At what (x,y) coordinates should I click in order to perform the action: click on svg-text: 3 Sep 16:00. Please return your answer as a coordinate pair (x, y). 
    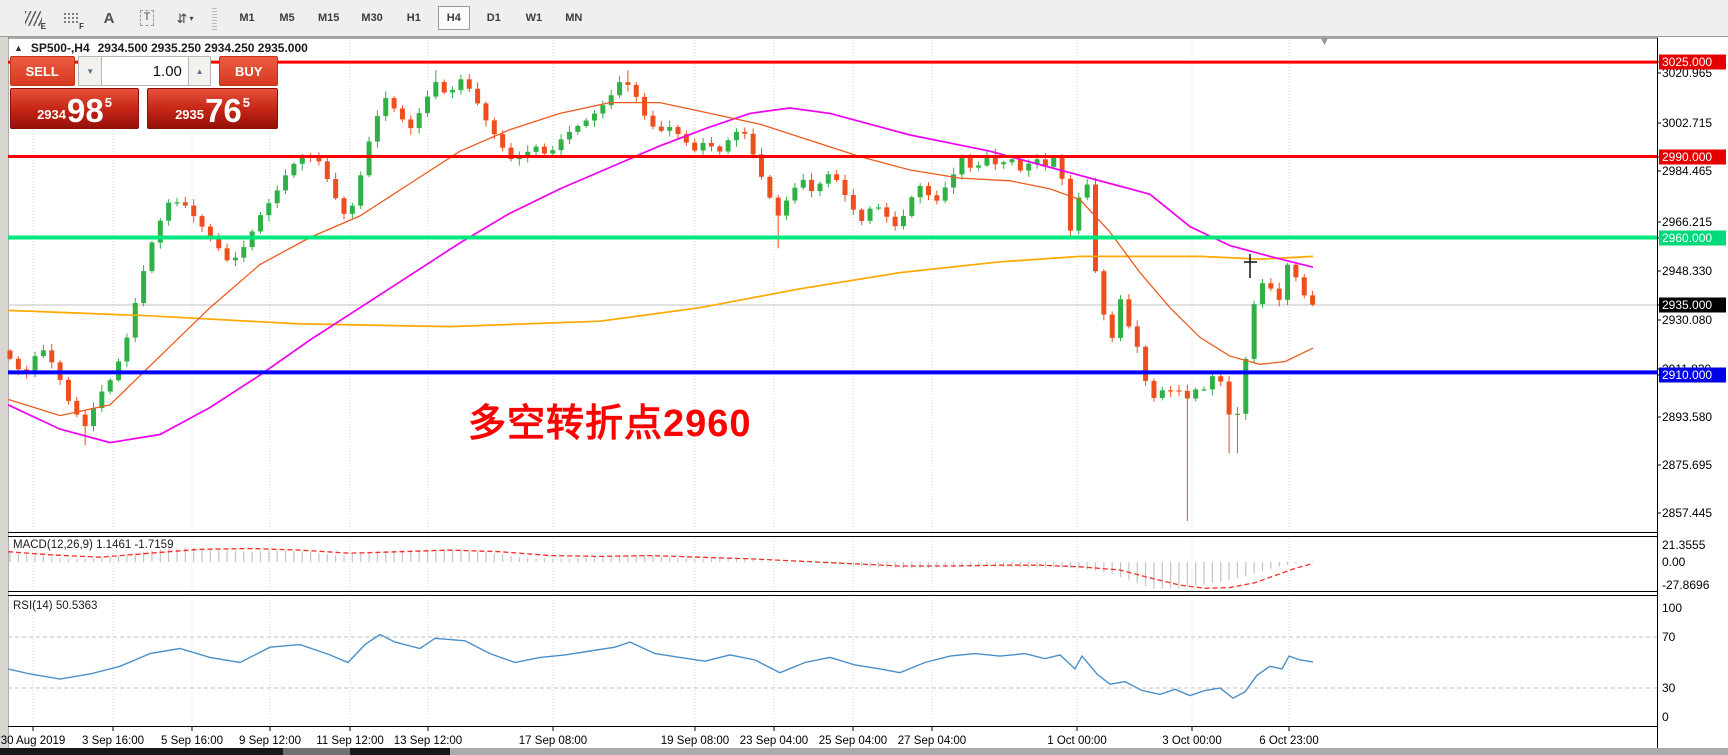
    Looking at the image, I should click on (113, 741).